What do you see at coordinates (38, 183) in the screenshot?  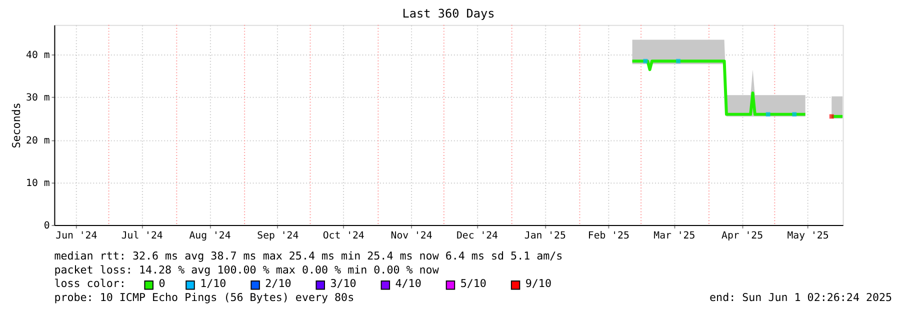 I see `y-tick-label: 10 m` at bounding box center [38, 183].